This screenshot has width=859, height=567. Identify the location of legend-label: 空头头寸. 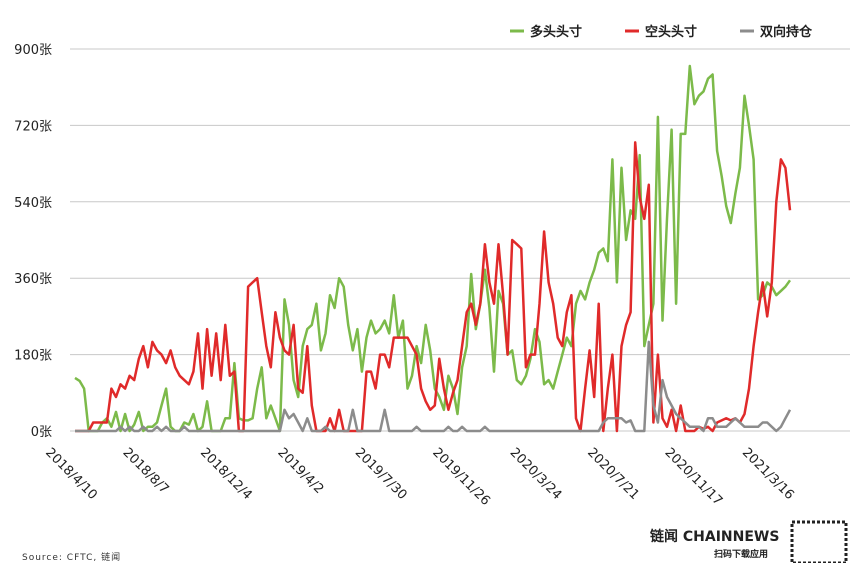
(671, 32).